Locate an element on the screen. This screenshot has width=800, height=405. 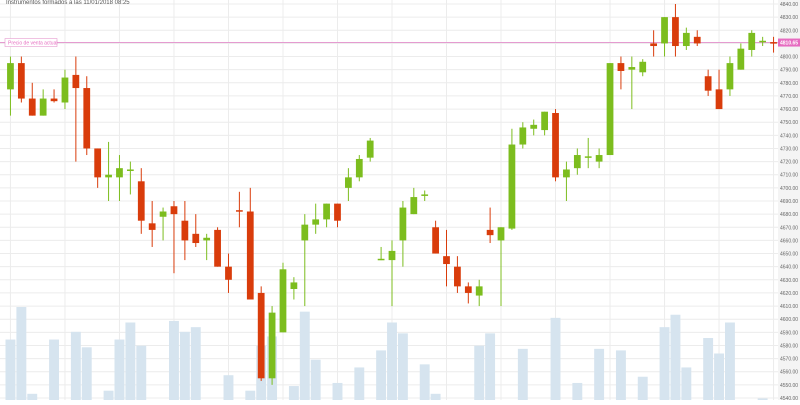
y-axis-background is located at coordinates (789, 200).